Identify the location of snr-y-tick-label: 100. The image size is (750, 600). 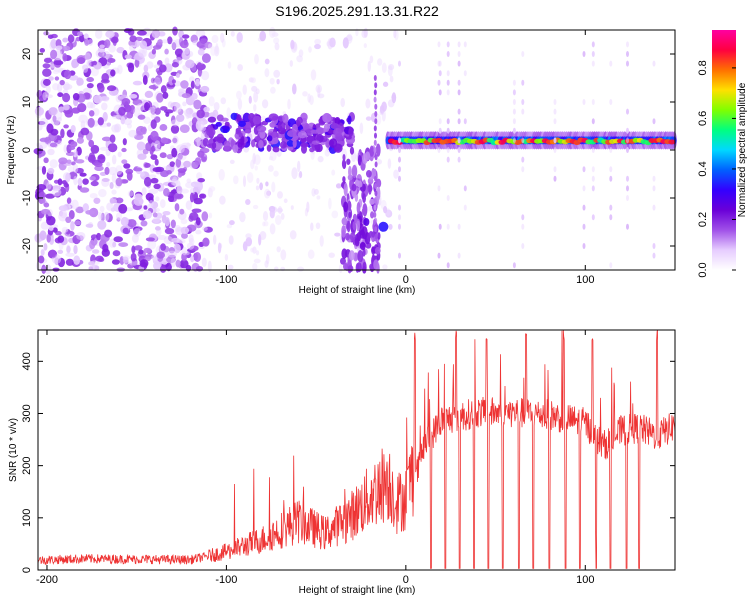
(27, 518).